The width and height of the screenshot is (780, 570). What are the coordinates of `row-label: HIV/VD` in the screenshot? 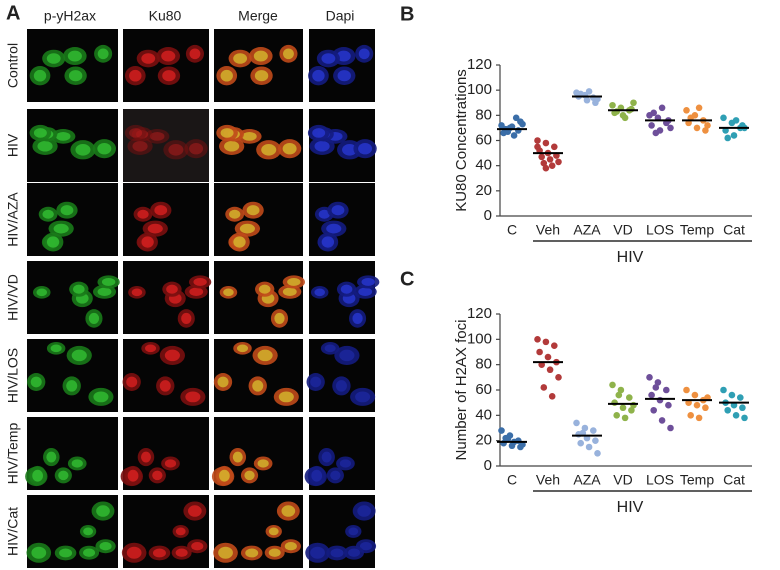 It's located at (13, 297).